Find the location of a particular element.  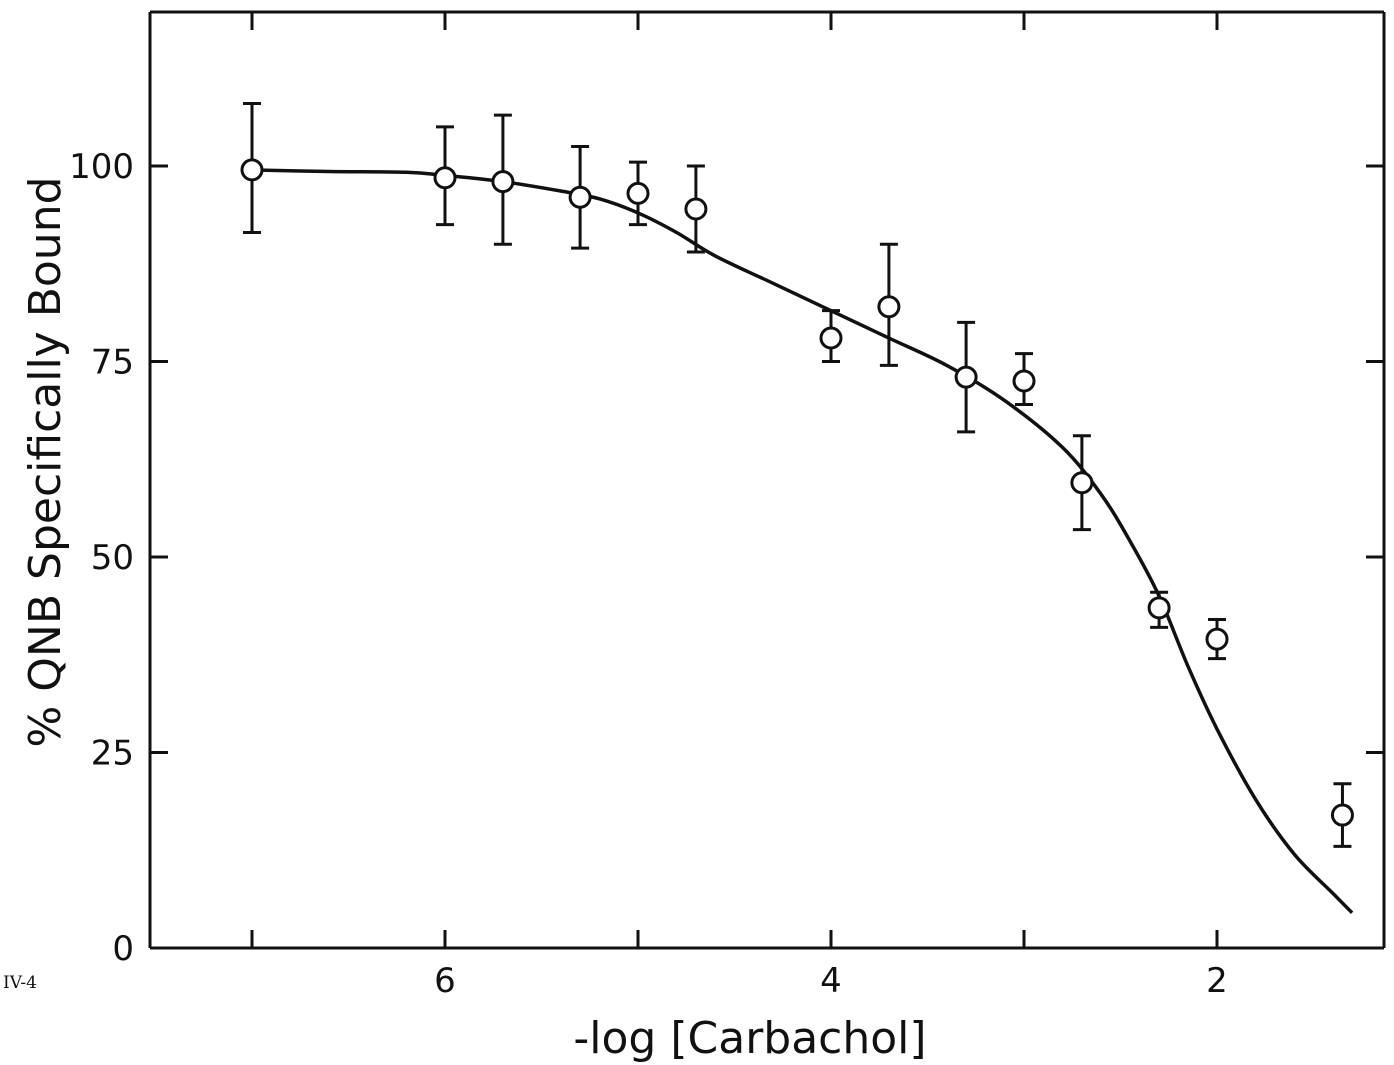

x-tick-label-3: 4 is located at coordinates (831, 981).